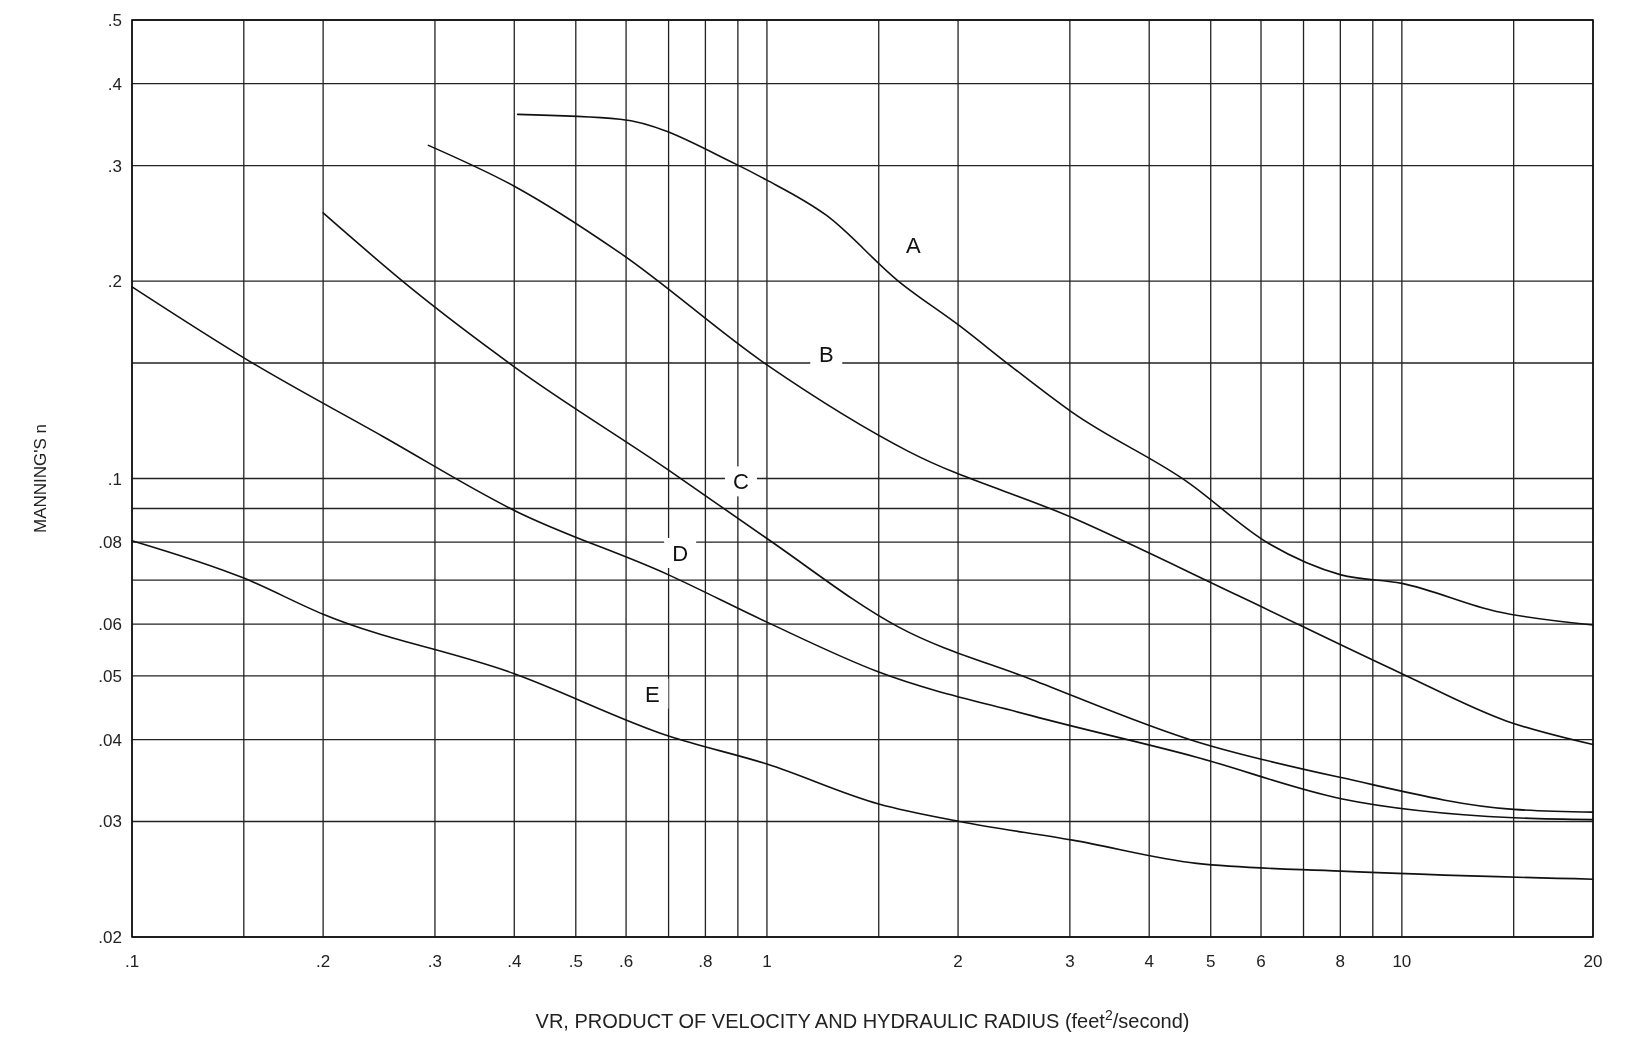 The height and width of the screenshot is (1048, 1631). What do you see at coordinates (514, 961) in the screenshot?
I see `x-tick-label: .4` at bounding box center [514, 961].